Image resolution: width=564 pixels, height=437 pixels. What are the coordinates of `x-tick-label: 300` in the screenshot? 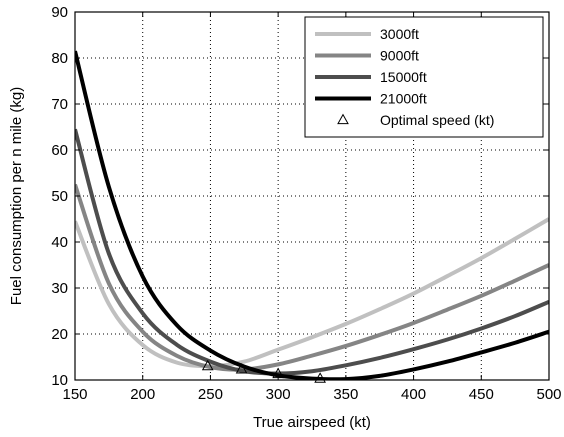 It's located at (278, 394).